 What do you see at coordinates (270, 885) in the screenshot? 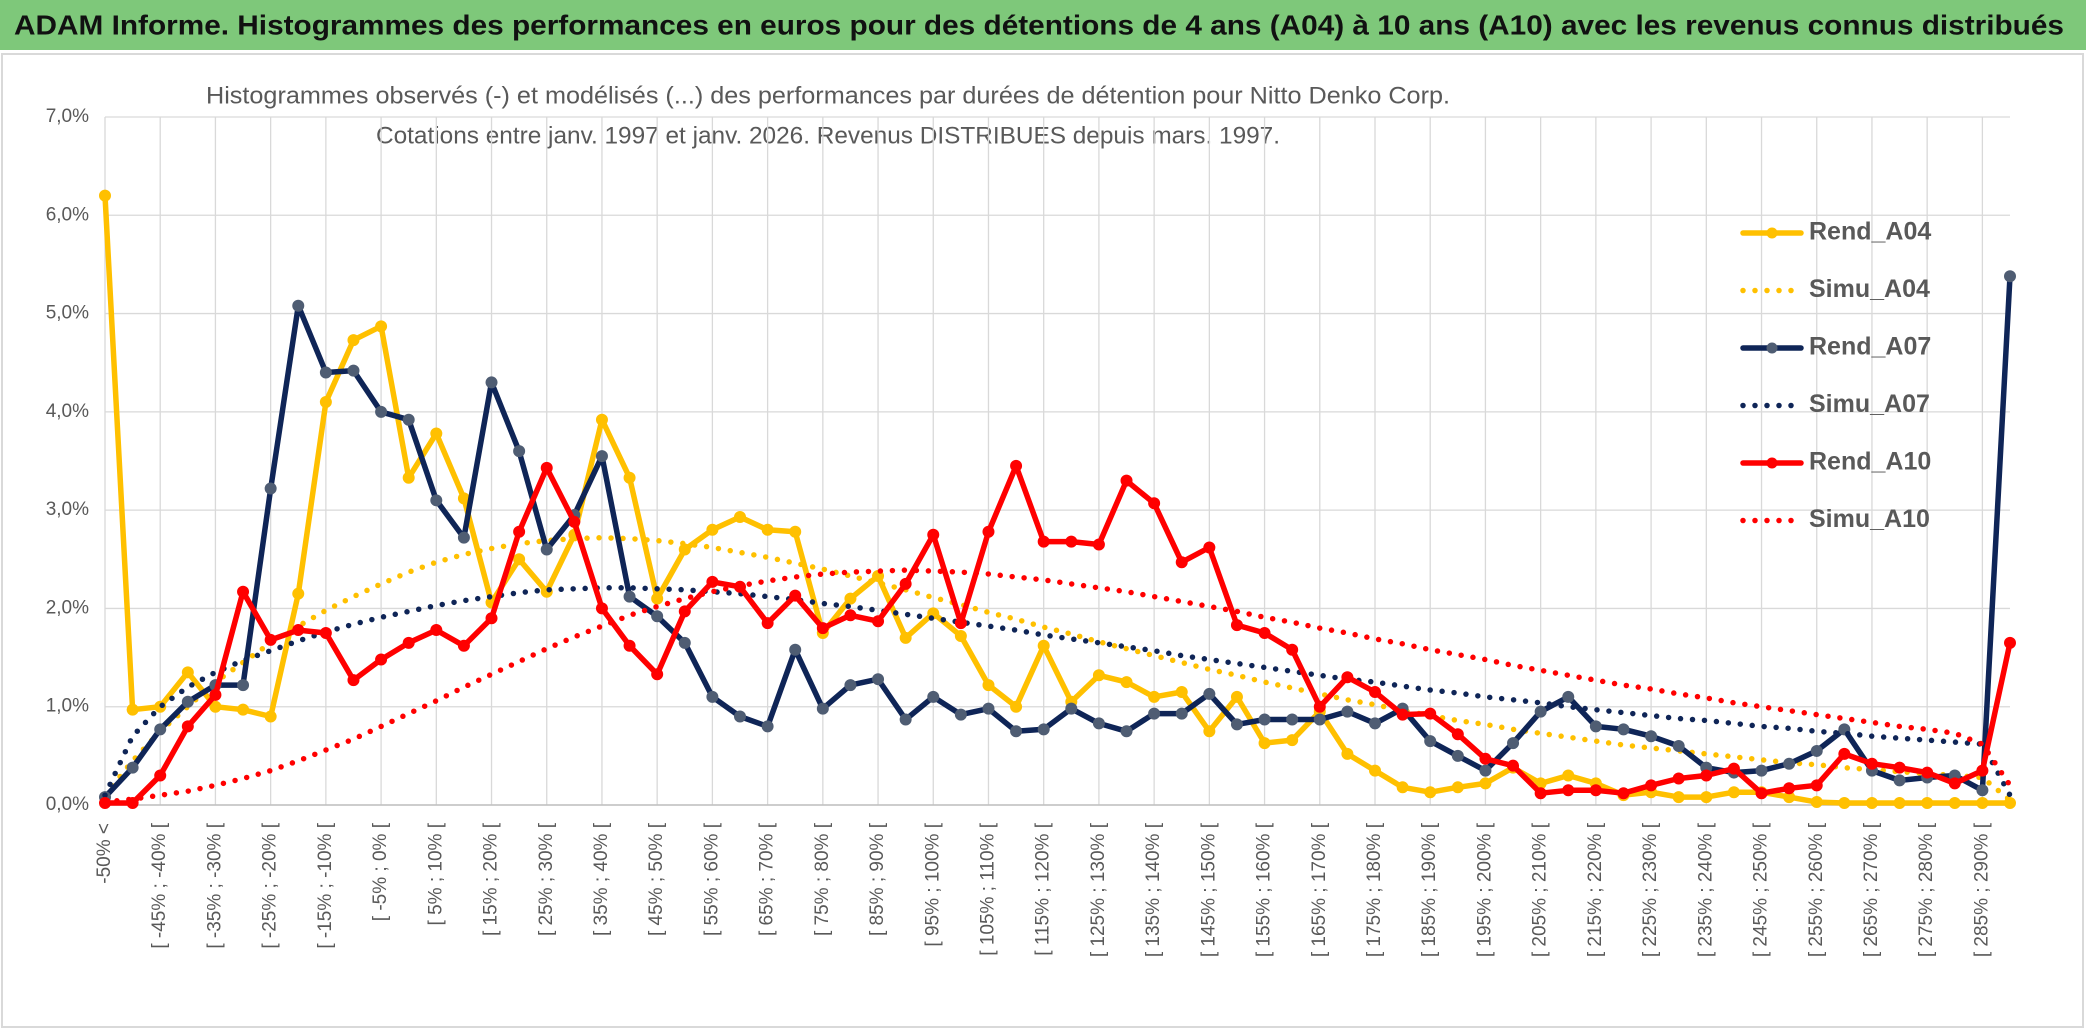
I see `x-tick-label: [ -25% ; -20% [` at bounding box center [270, 885].